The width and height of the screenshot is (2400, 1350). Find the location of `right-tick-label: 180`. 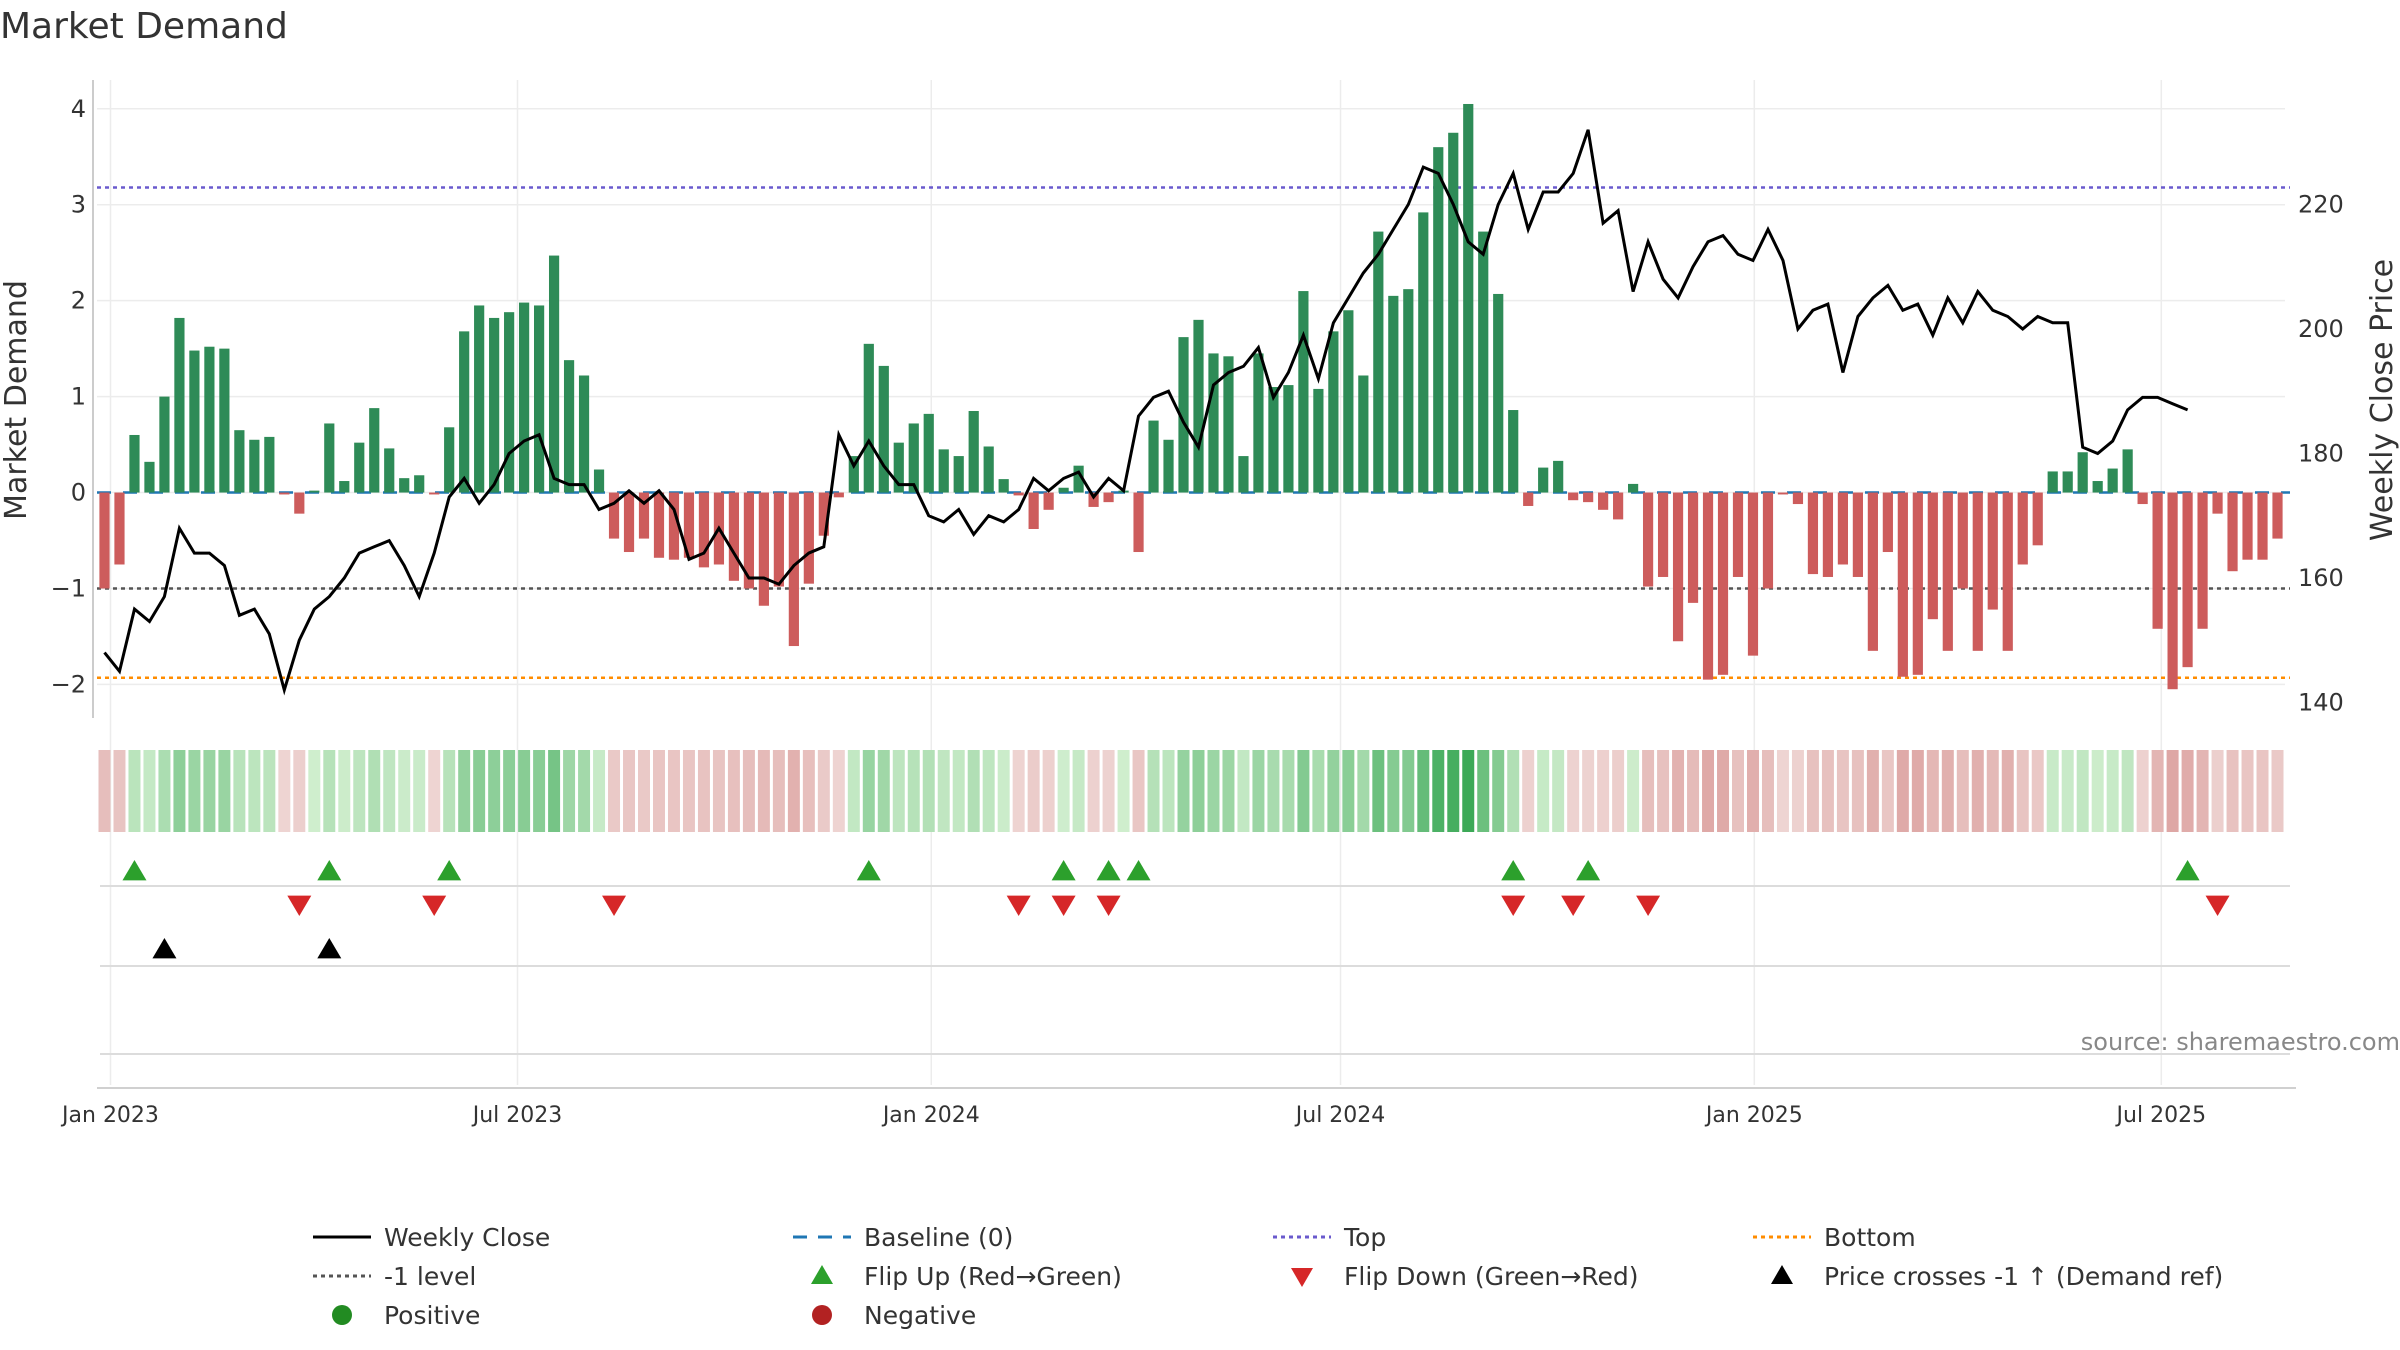

right-tick-label: 180 is located at coordinates (2321, 453).